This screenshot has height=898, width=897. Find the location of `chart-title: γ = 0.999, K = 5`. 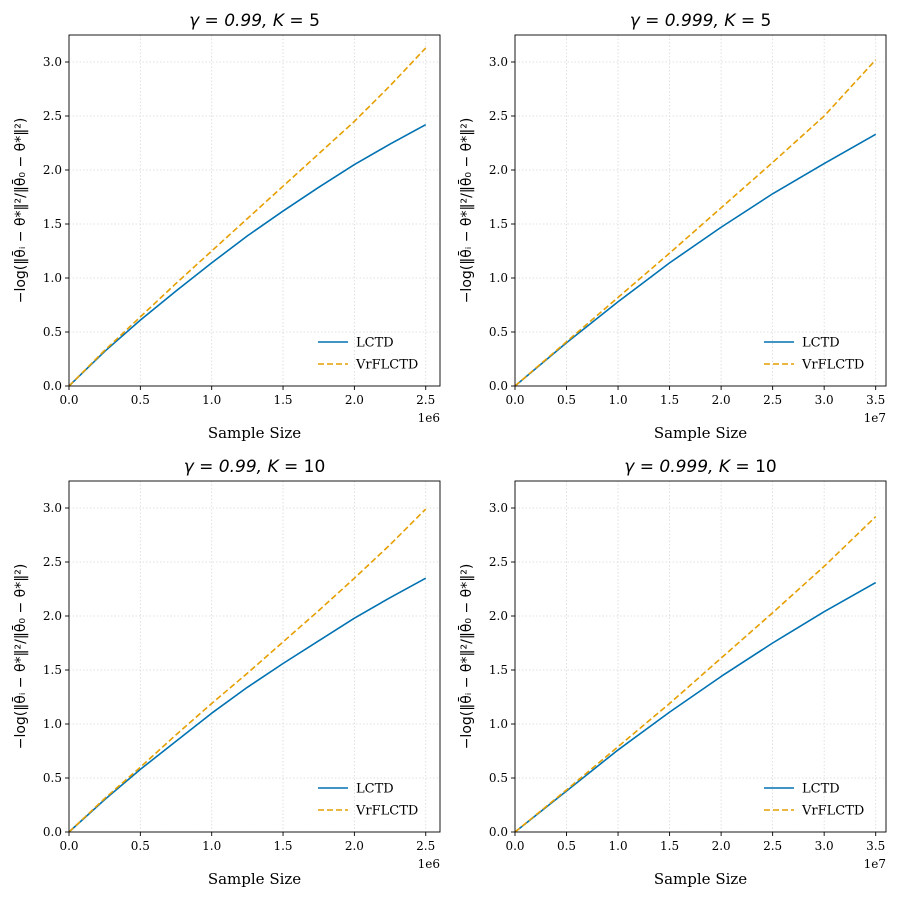

chart-title: γ = 0.999, K = 5 is located at coordinates (701, 21).